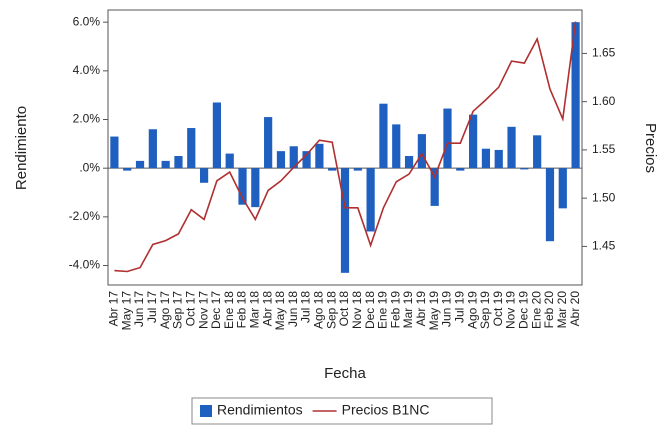 The height and width of the screenshot is (431, 666). I want to click on x-tick-label: Feb 20, so click(549, 310).